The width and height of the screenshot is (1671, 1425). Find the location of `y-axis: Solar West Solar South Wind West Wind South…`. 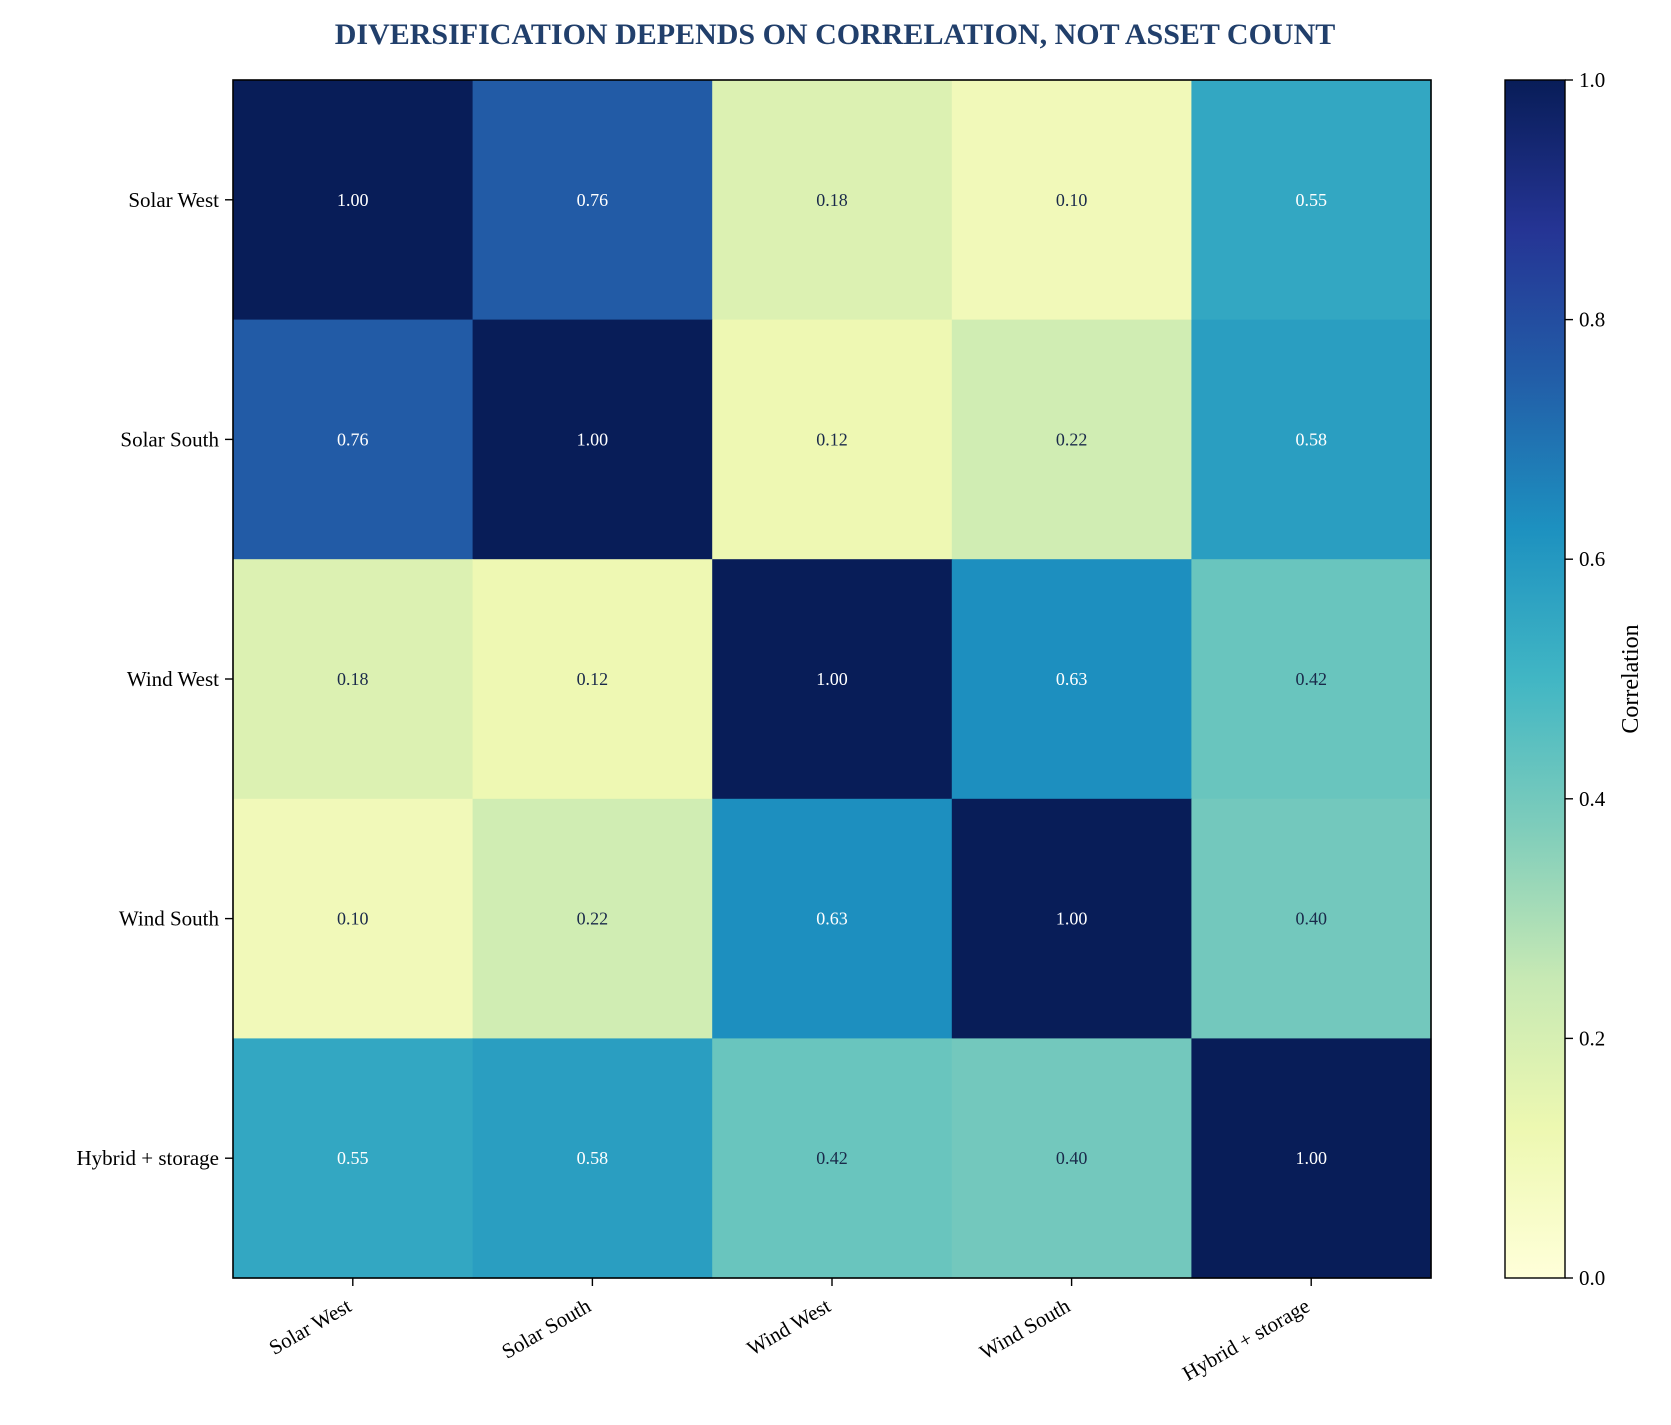

y-axis: Solar West Solar South Wind West Wind South… is located at coordinates (155, 679).